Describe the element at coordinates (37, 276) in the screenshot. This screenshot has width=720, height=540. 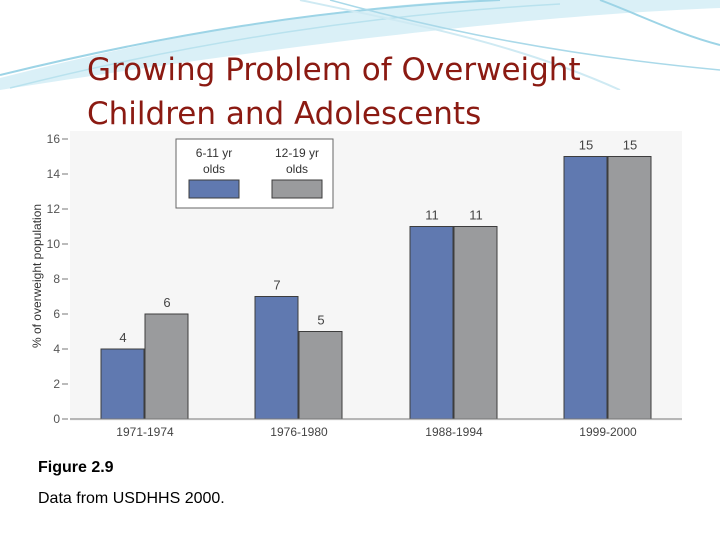
I see `y-axis-title: % of overweight population` at that location.